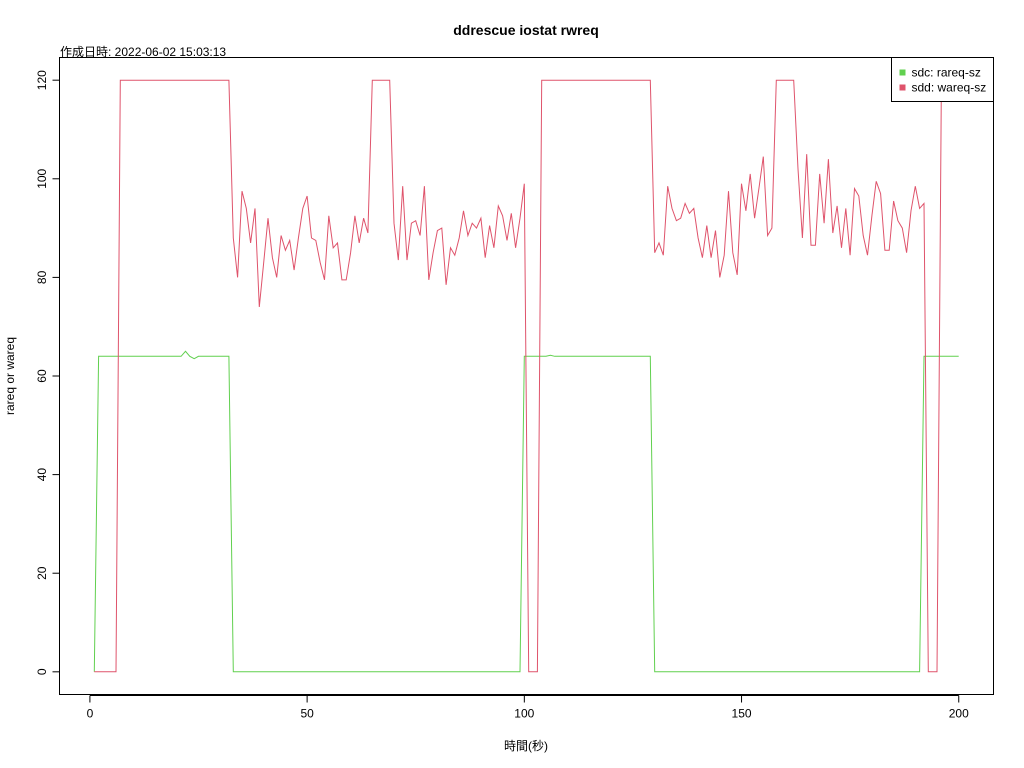  I want to click on x-axis-label: 時間(秒), so click(526, 746).